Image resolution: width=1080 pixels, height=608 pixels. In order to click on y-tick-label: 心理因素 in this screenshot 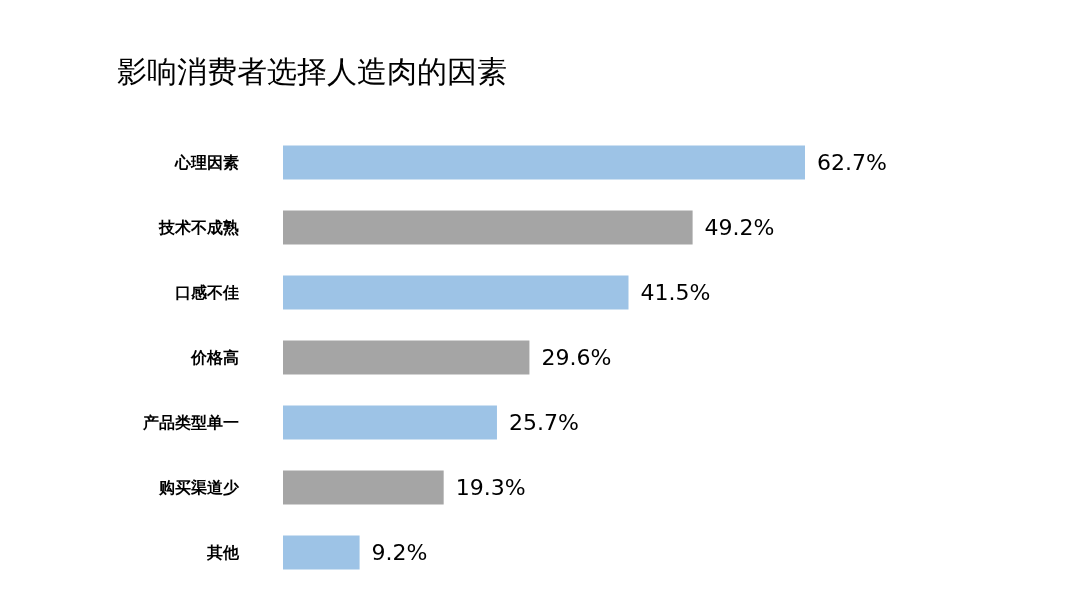, I will do `click(206, 162)`.